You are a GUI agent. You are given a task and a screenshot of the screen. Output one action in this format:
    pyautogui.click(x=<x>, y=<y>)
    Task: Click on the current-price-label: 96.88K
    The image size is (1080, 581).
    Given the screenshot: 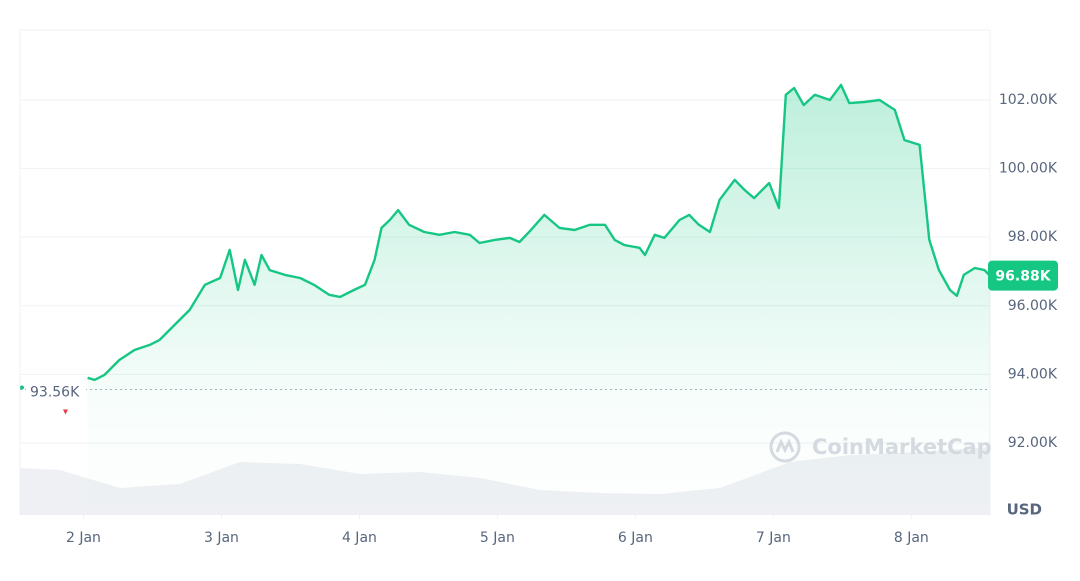 What is the action you would take?
    pyautogui.click(x=1023, y=277)
    